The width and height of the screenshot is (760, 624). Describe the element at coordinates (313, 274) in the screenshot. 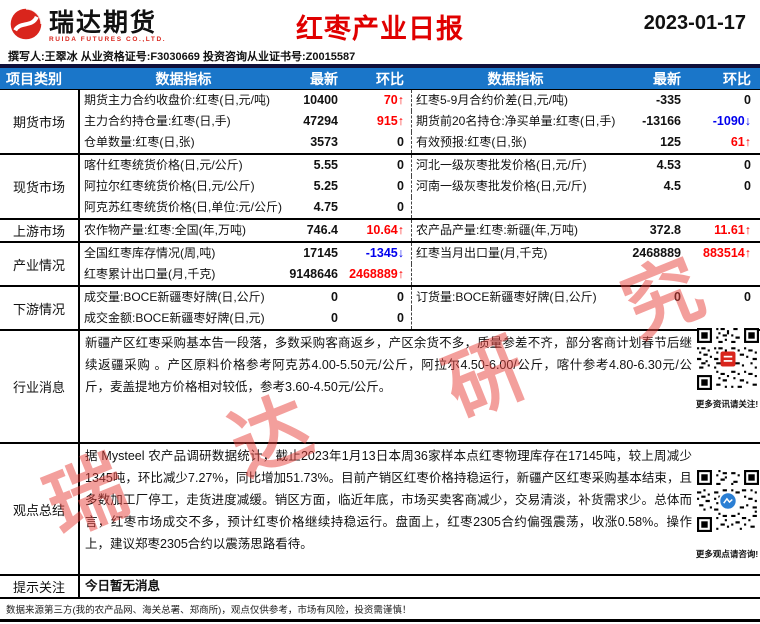

I see `latest-cell: 9148646` at that location.